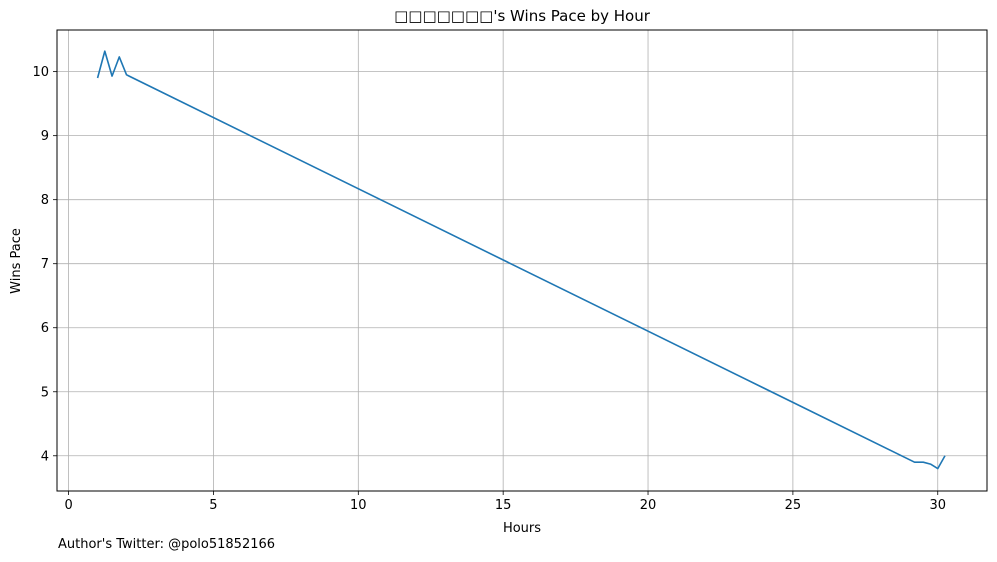 The image size is (997, 562). Describe the element at coordinates (213, 505) in the screenshot. I see `x-tick-label: 5` at that location.